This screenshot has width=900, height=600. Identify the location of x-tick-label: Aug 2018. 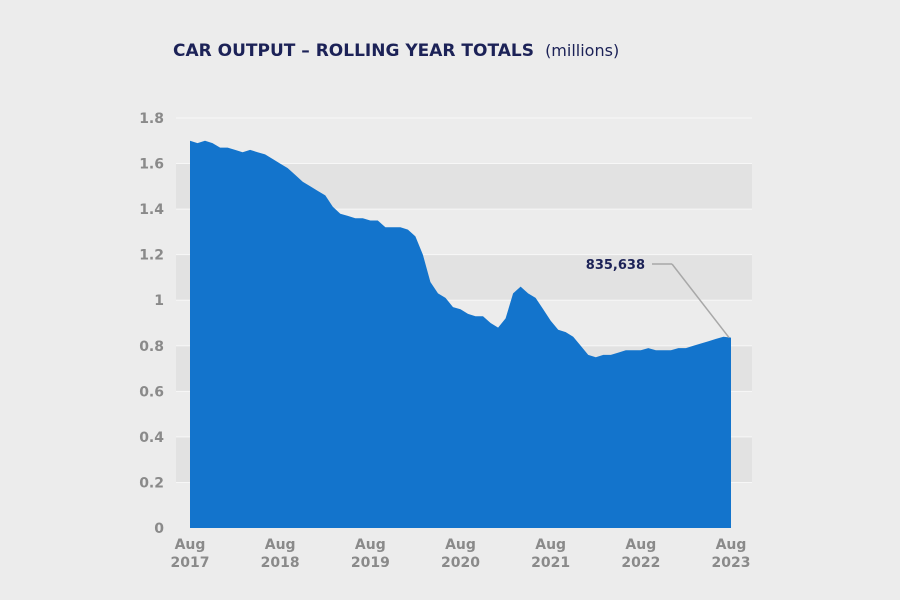
(280, 554).